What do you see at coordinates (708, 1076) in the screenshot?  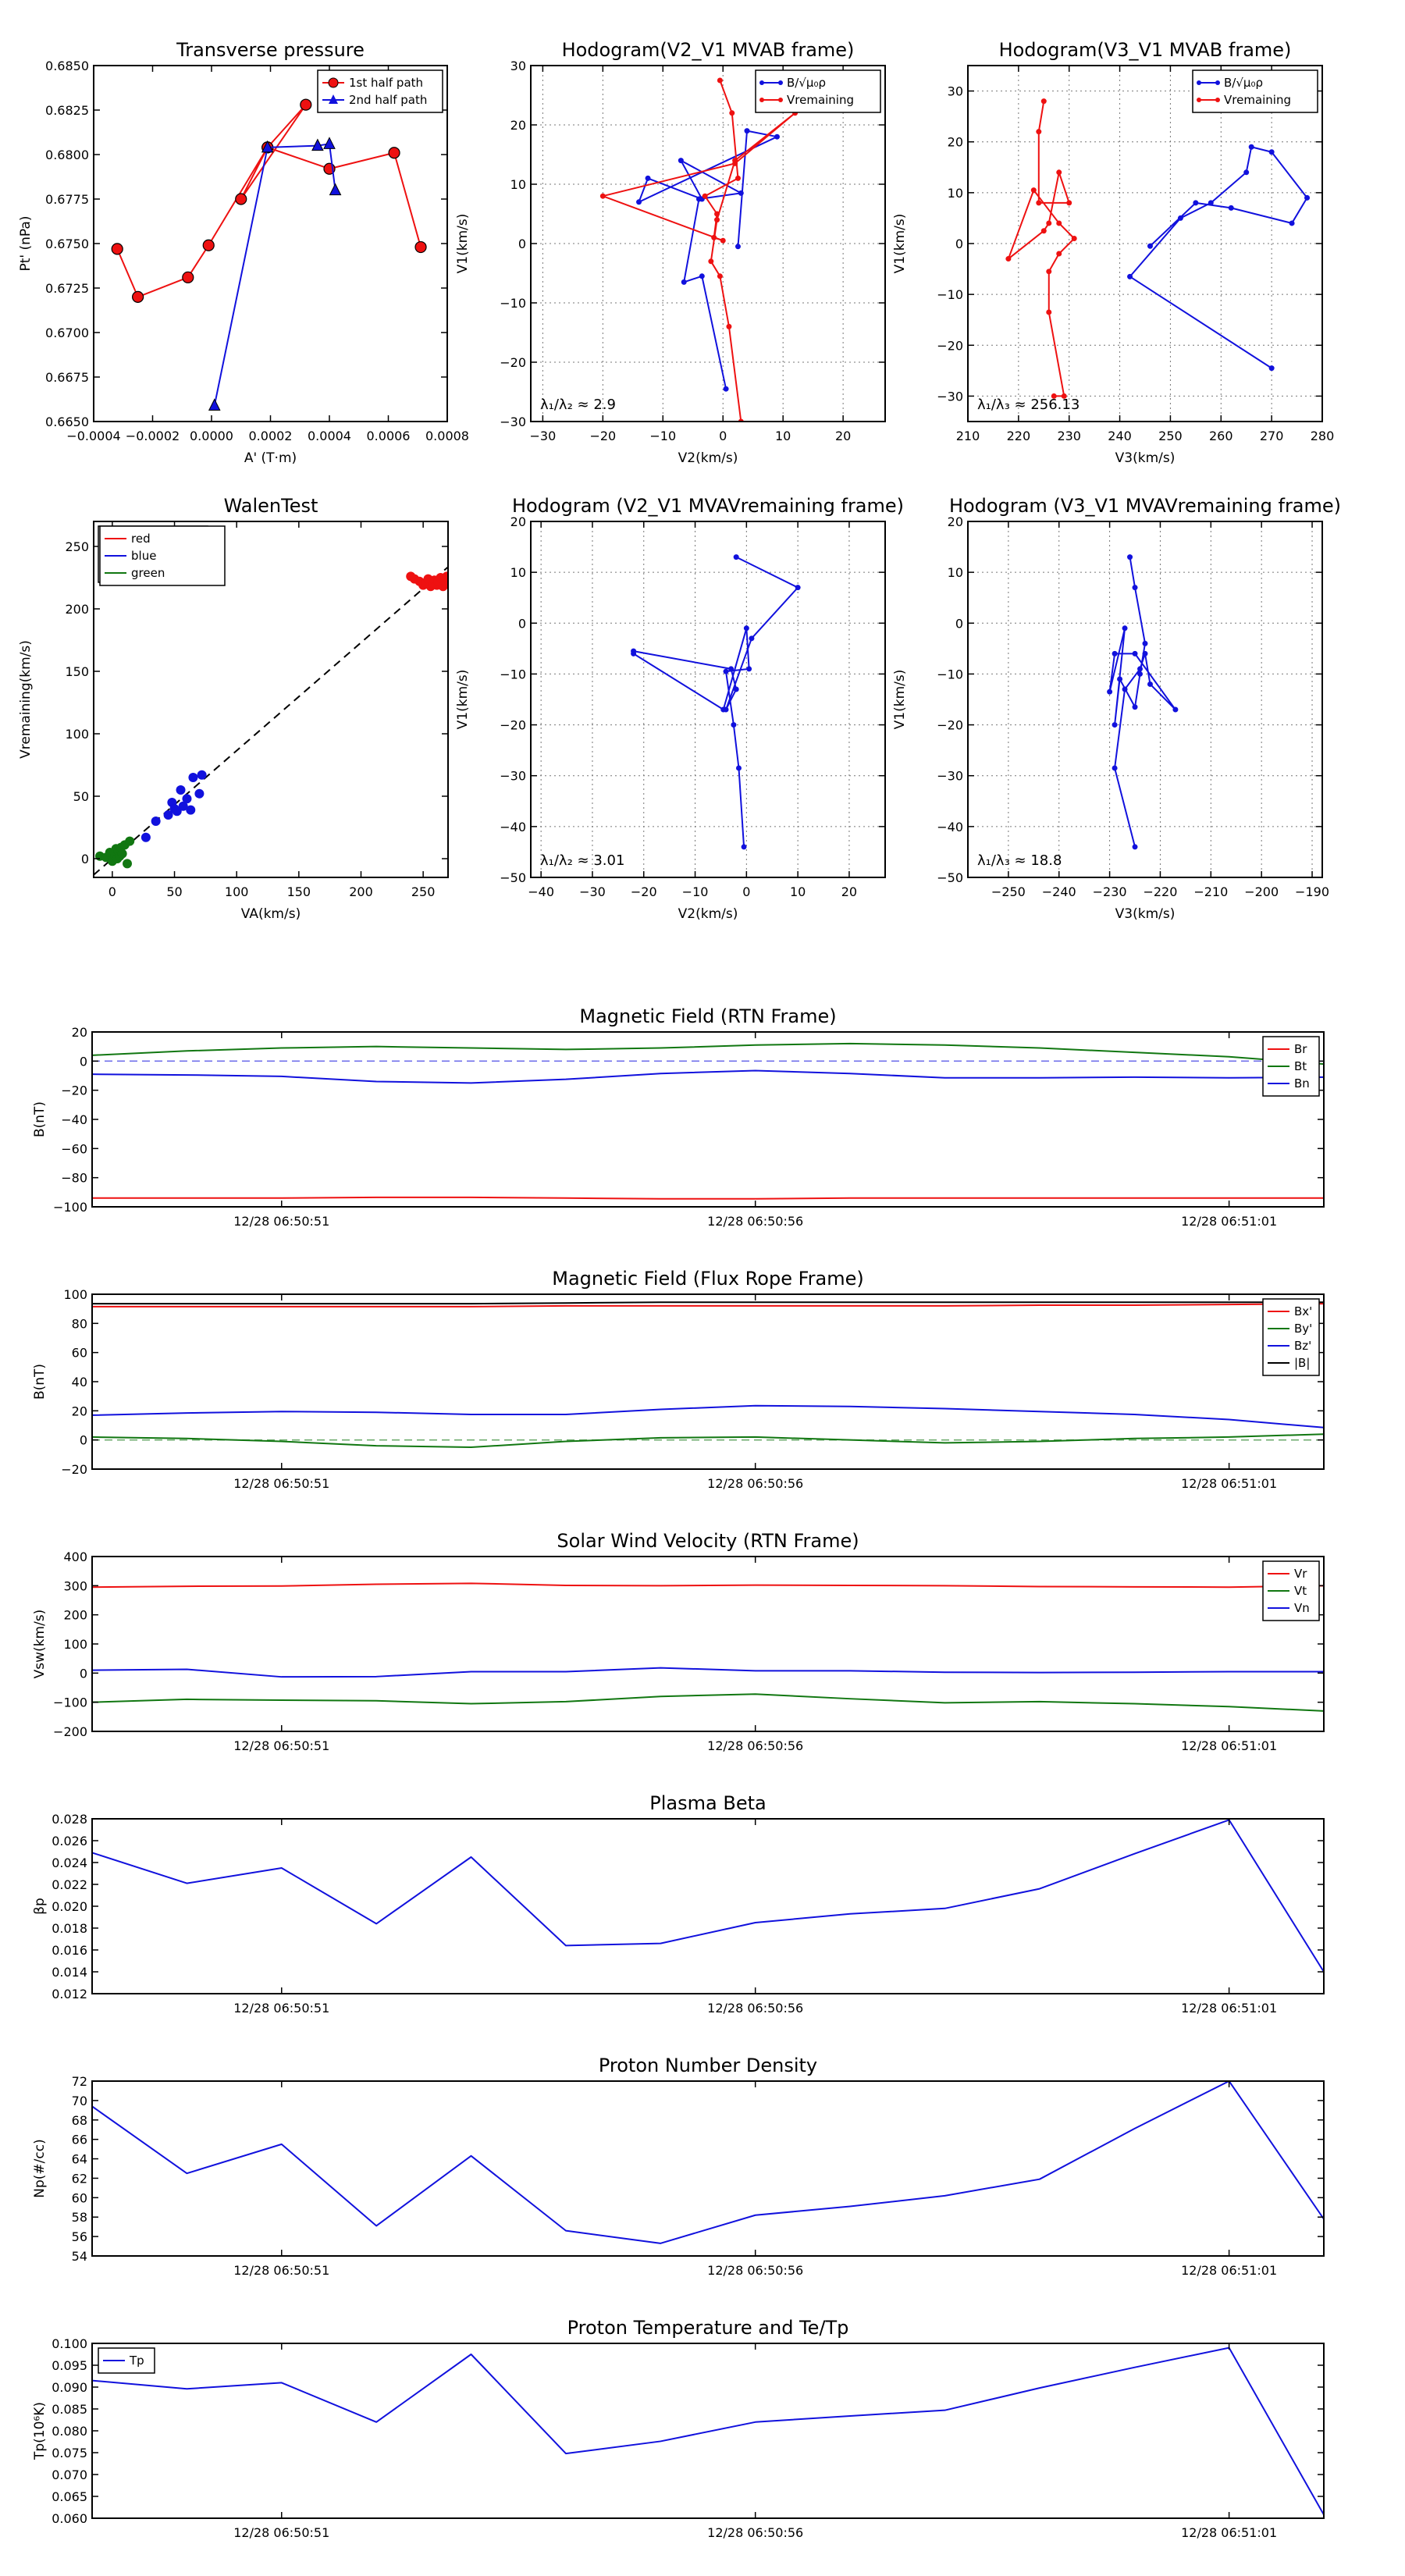 I see `series-Bn` at bounding box center [708, 1076].